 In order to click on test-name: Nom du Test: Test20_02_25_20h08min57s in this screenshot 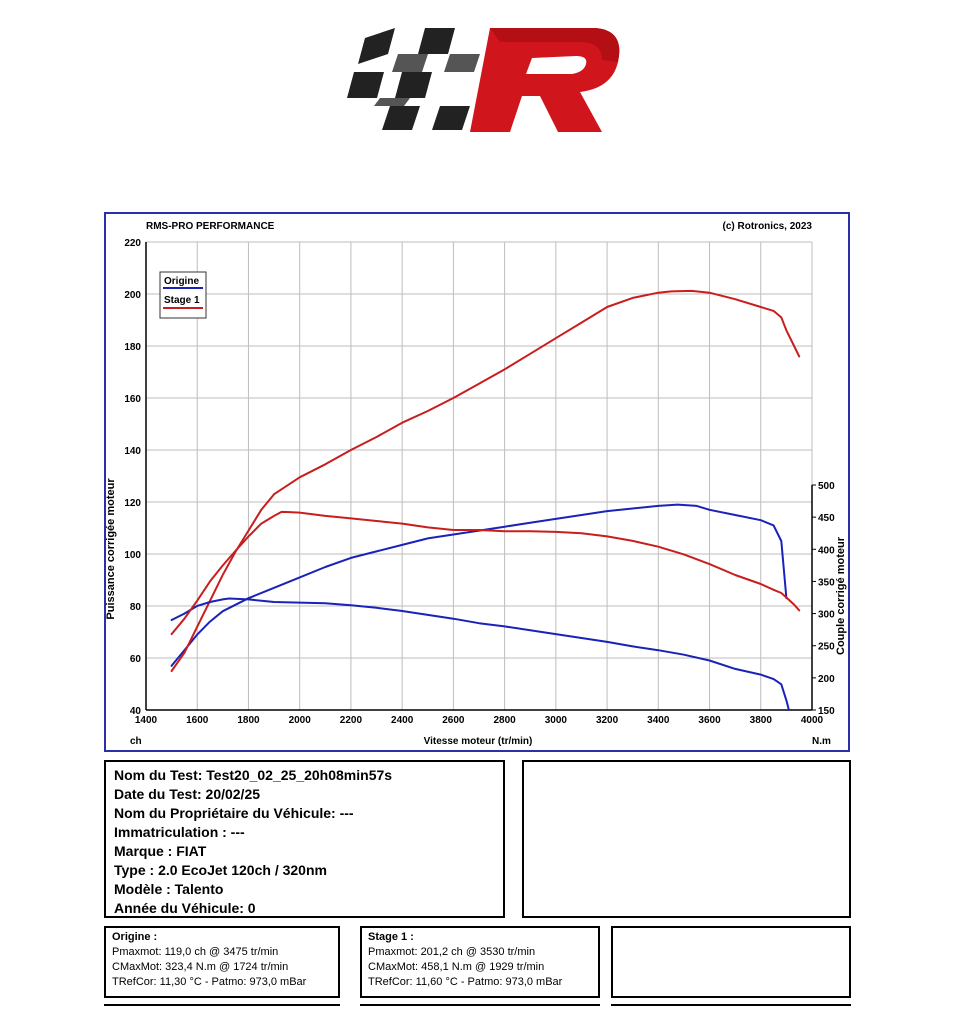, I will do `click(253, 775)`.